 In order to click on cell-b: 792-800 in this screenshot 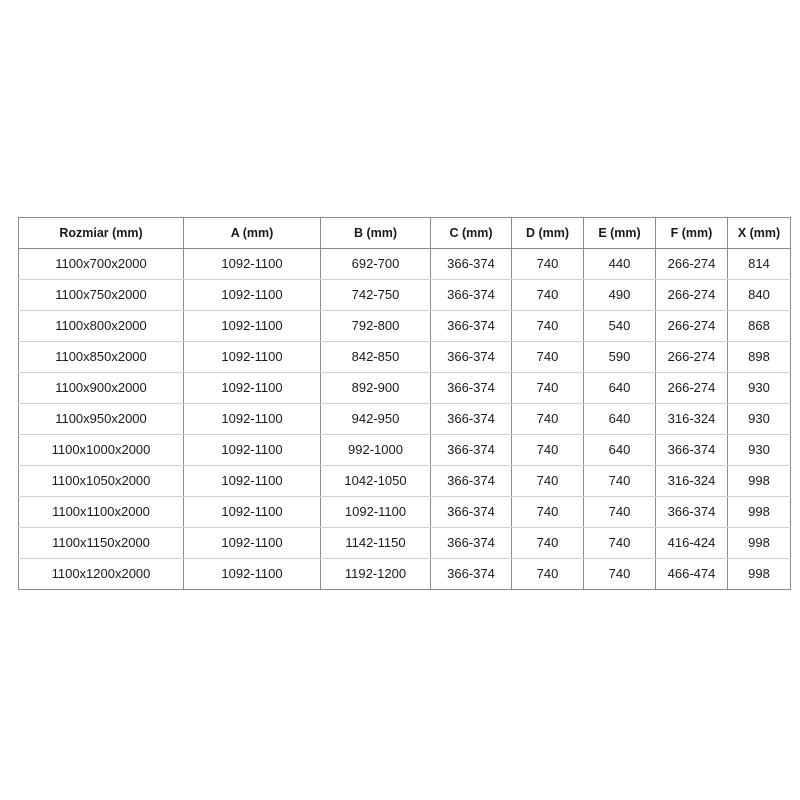, I will do `click(375, 326)`.